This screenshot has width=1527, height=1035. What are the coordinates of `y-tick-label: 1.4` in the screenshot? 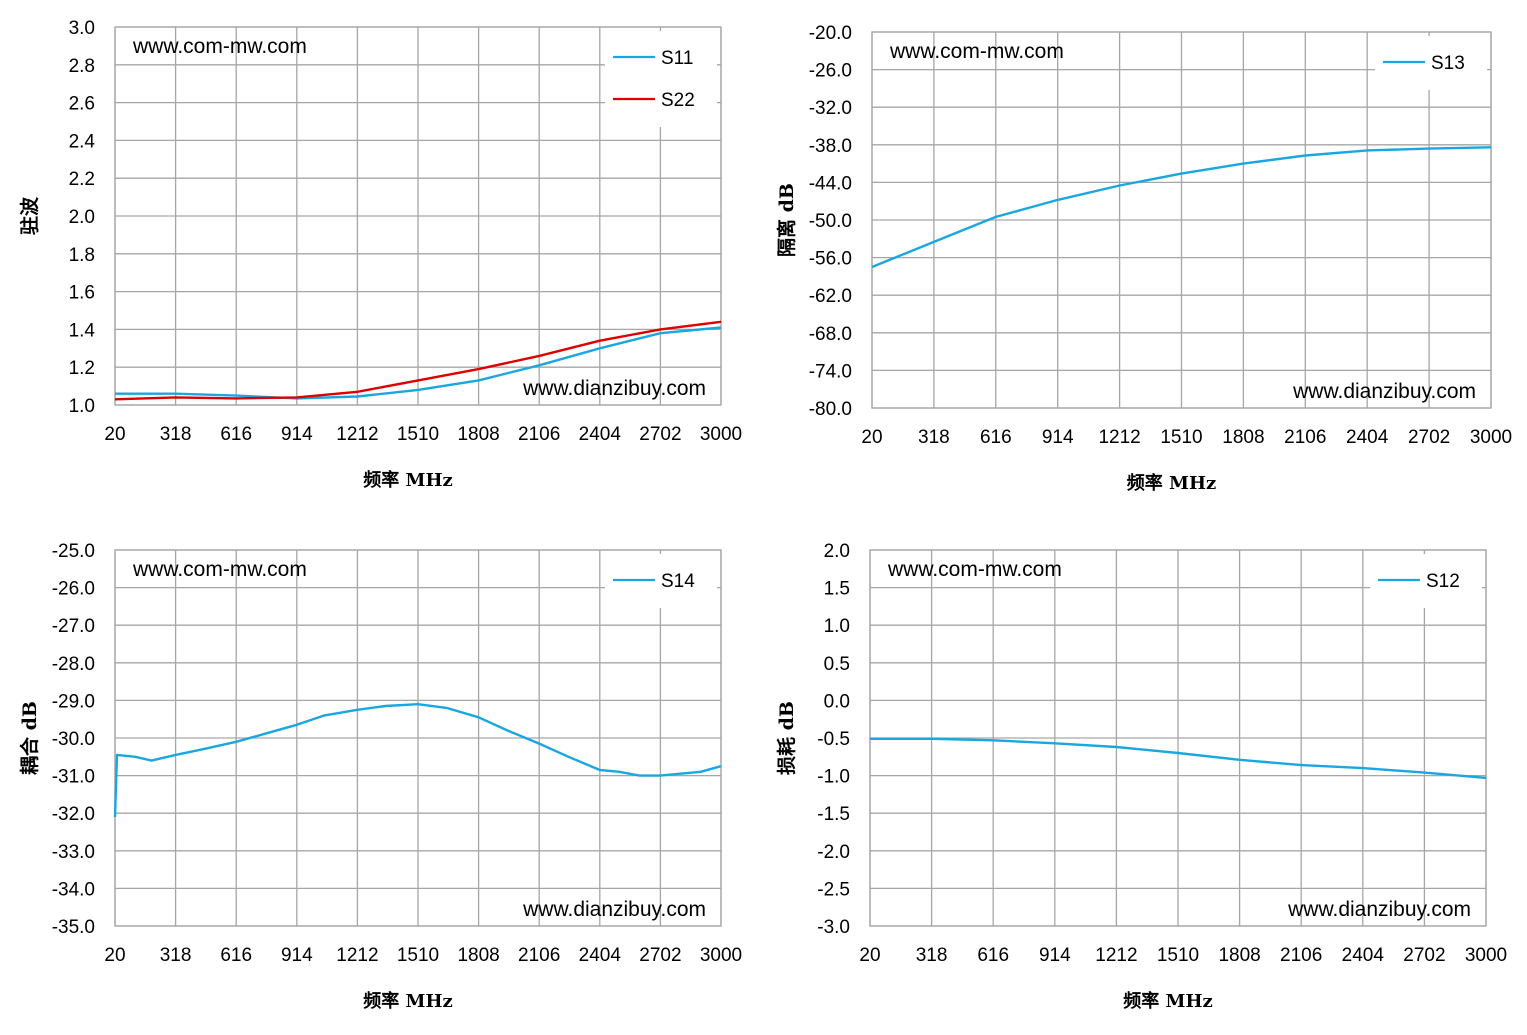 It's located at (82, 330).